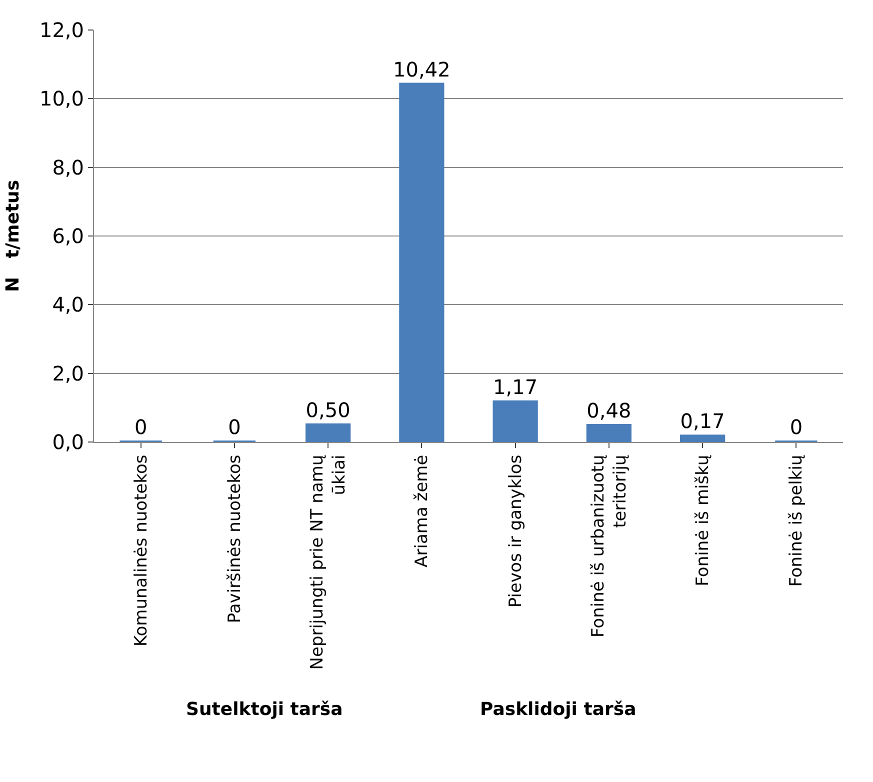 The width and height of the screenshot is (873, 782). What do you see at coordinates (328, 410) in the screenshot?
I see `data-label: 0,50` at bounding box center [328, 410].